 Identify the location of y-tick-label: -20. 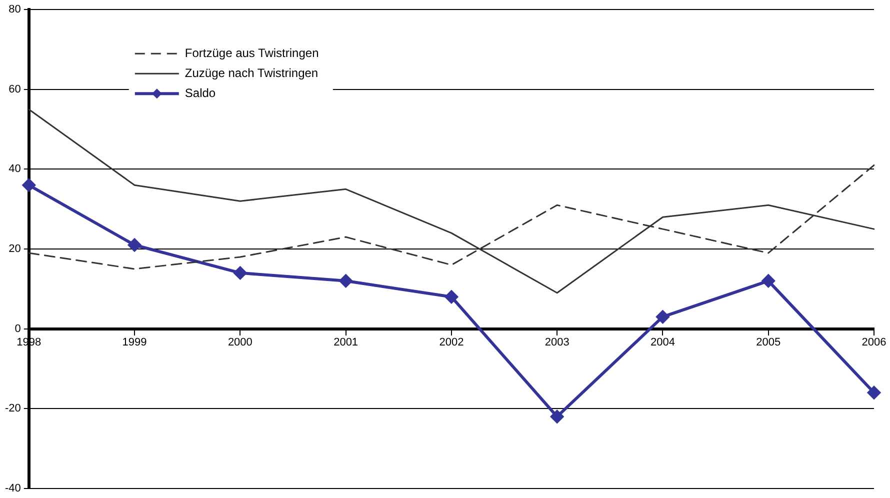
(12, 408).